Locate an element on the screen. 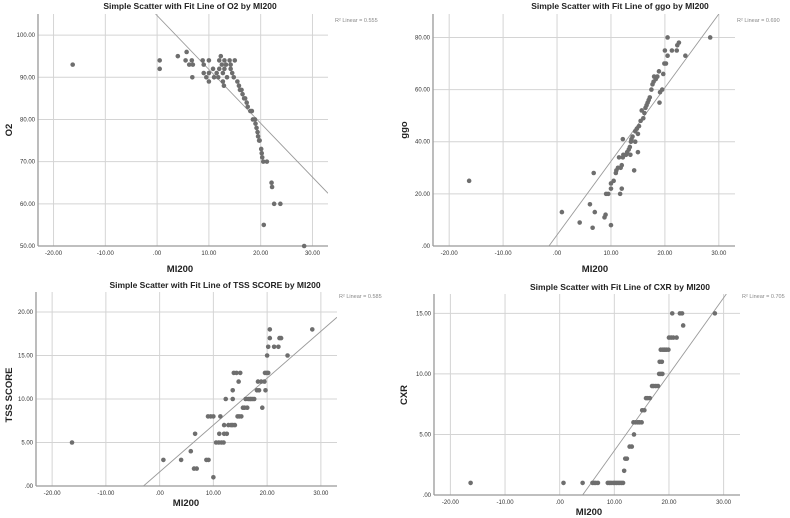  r-squared-label: R² Linear = 0.555 is located at coordinates (356, 21).